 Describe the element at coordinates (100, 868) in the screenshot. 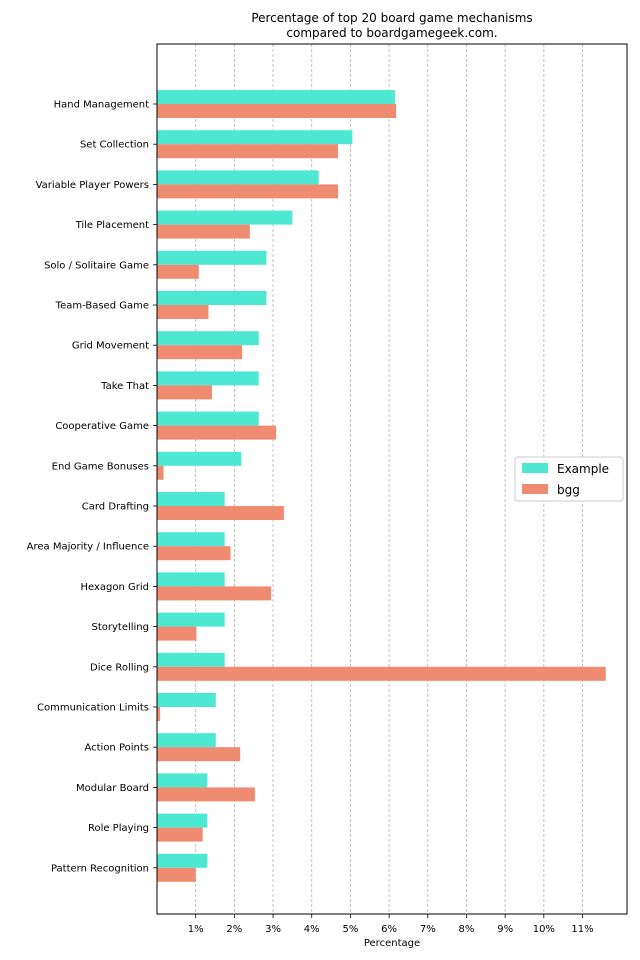

I see `y-tick-label: Pattern Recognition` at that location.